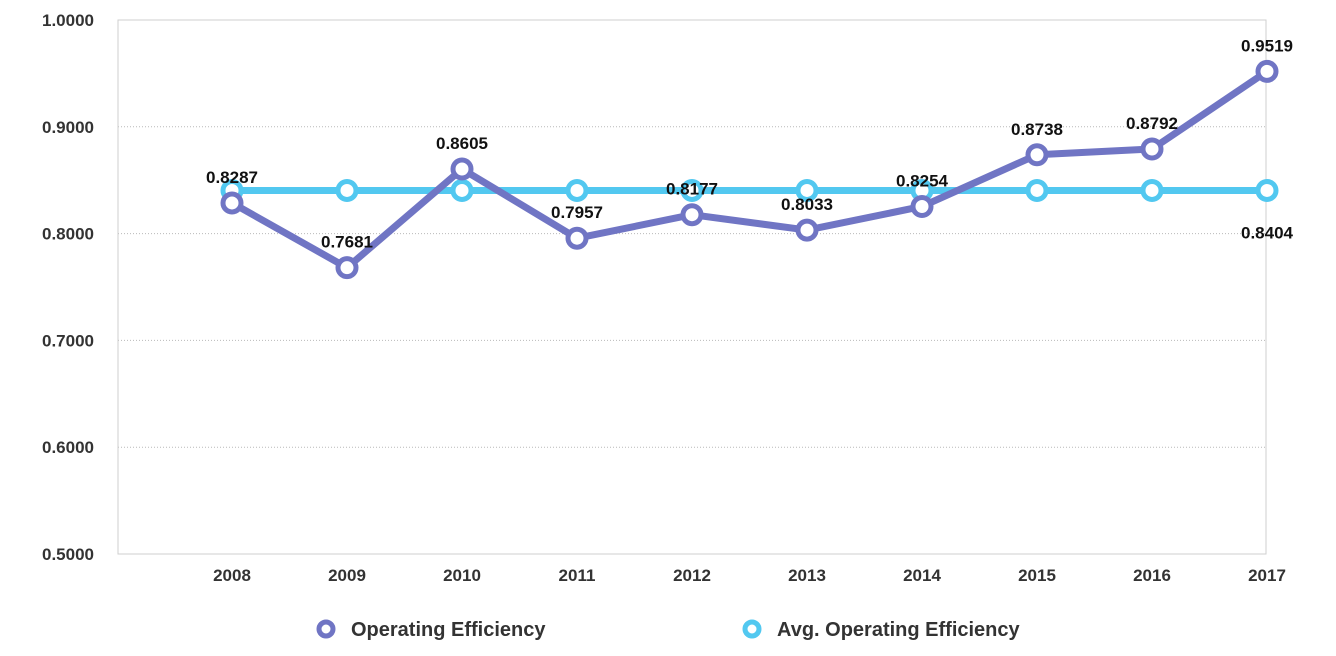  I want to click on data-label: 0.8254, so click(922, 180).